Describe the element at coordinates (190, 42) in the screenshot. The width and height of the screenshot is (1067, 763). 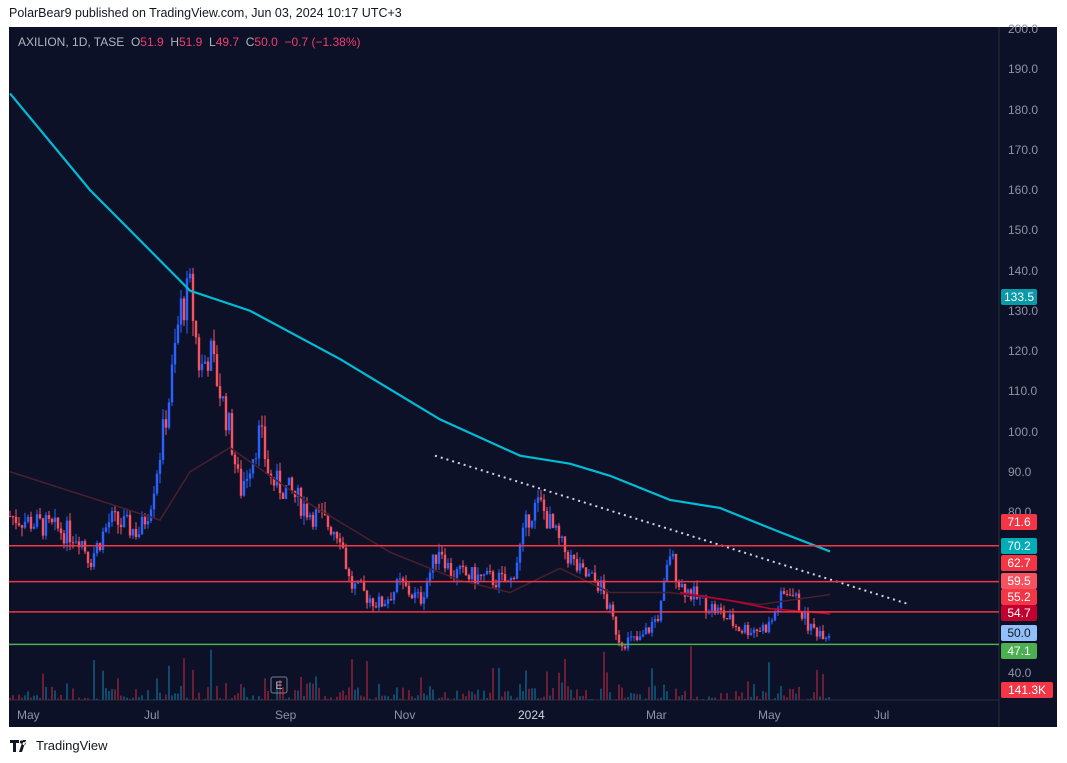
I see `high-value: 51.9` at that location.